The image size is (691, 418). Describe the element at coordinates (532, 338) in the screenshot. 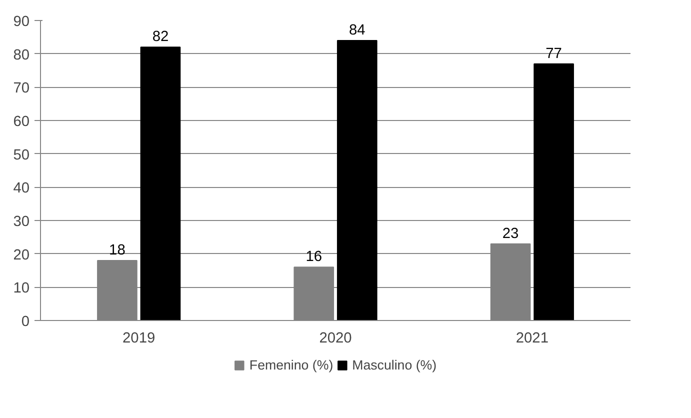

I see `x-tick-label: 2021` at that location.